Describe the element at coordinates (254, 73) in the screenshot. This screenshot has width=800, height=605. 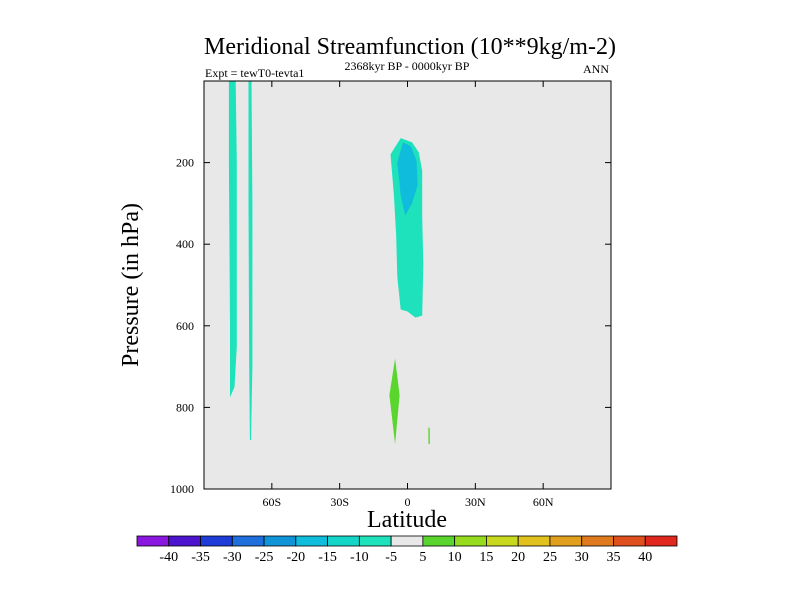
I see `chart-subtitle-left: Expt = tewT0-tevta1` at that location.